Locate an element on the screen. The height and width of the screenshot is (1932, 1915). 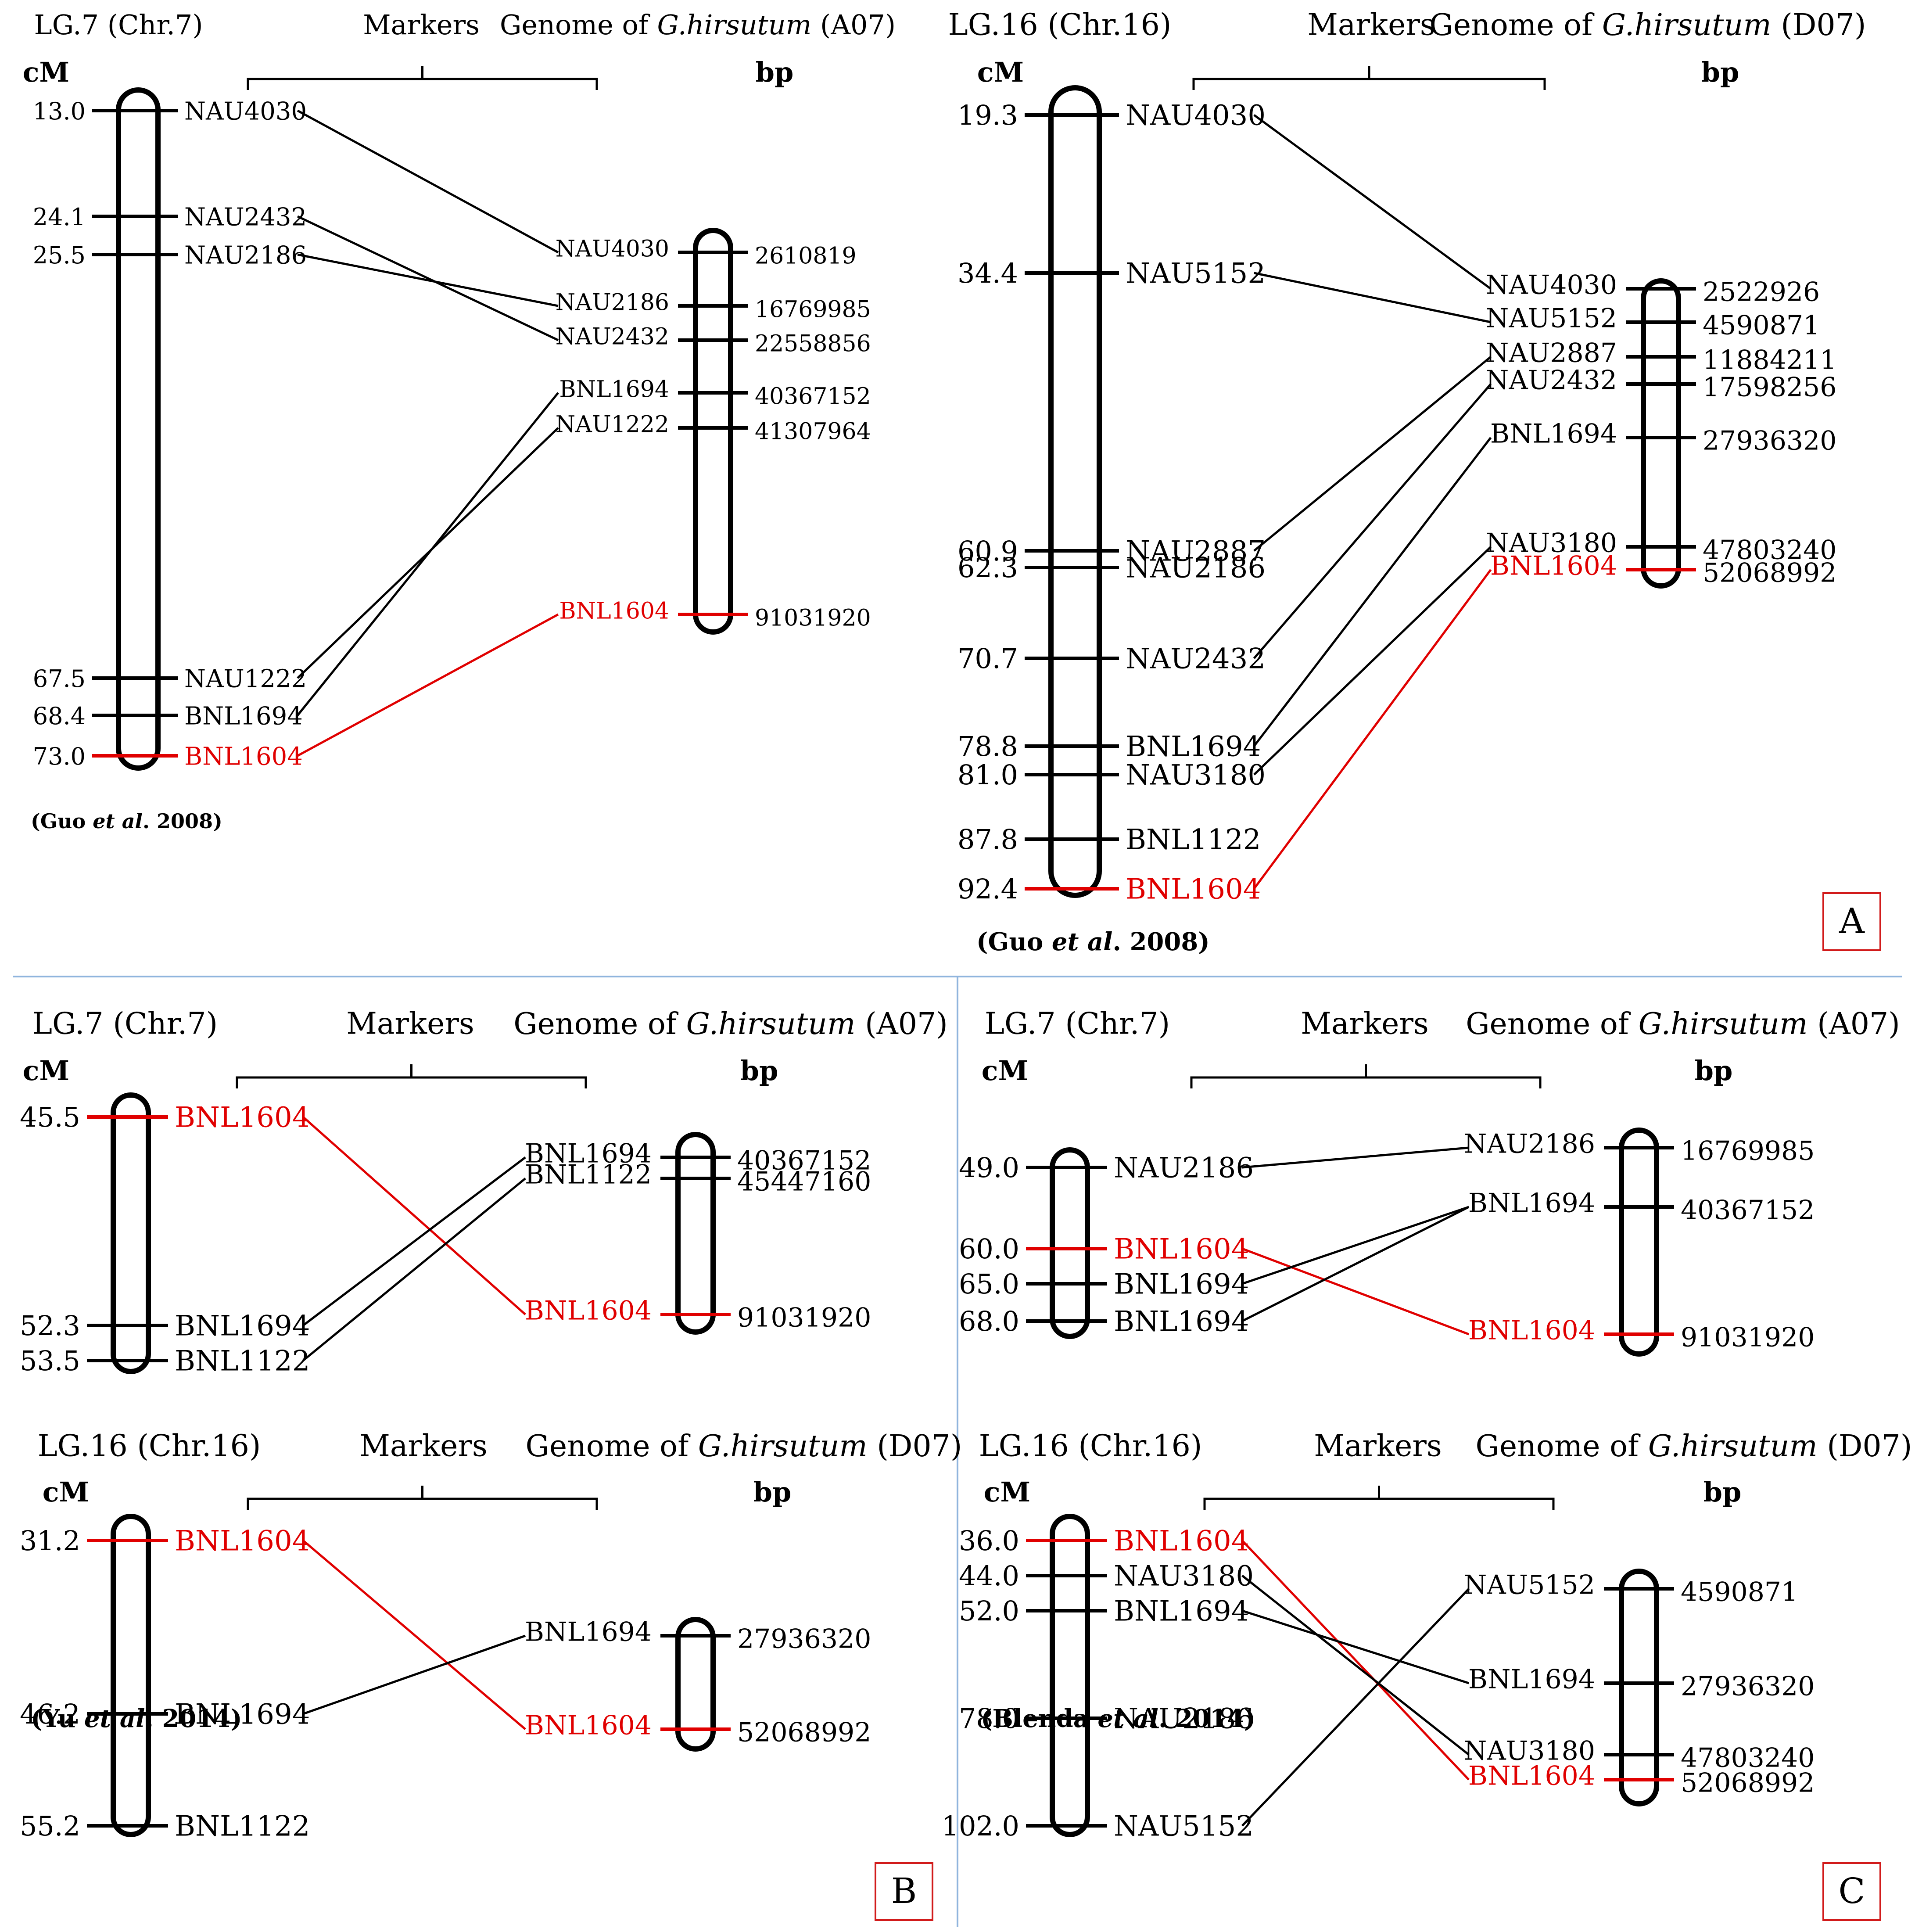
bp-position: 16769985 is located at coordinates (813, 310).